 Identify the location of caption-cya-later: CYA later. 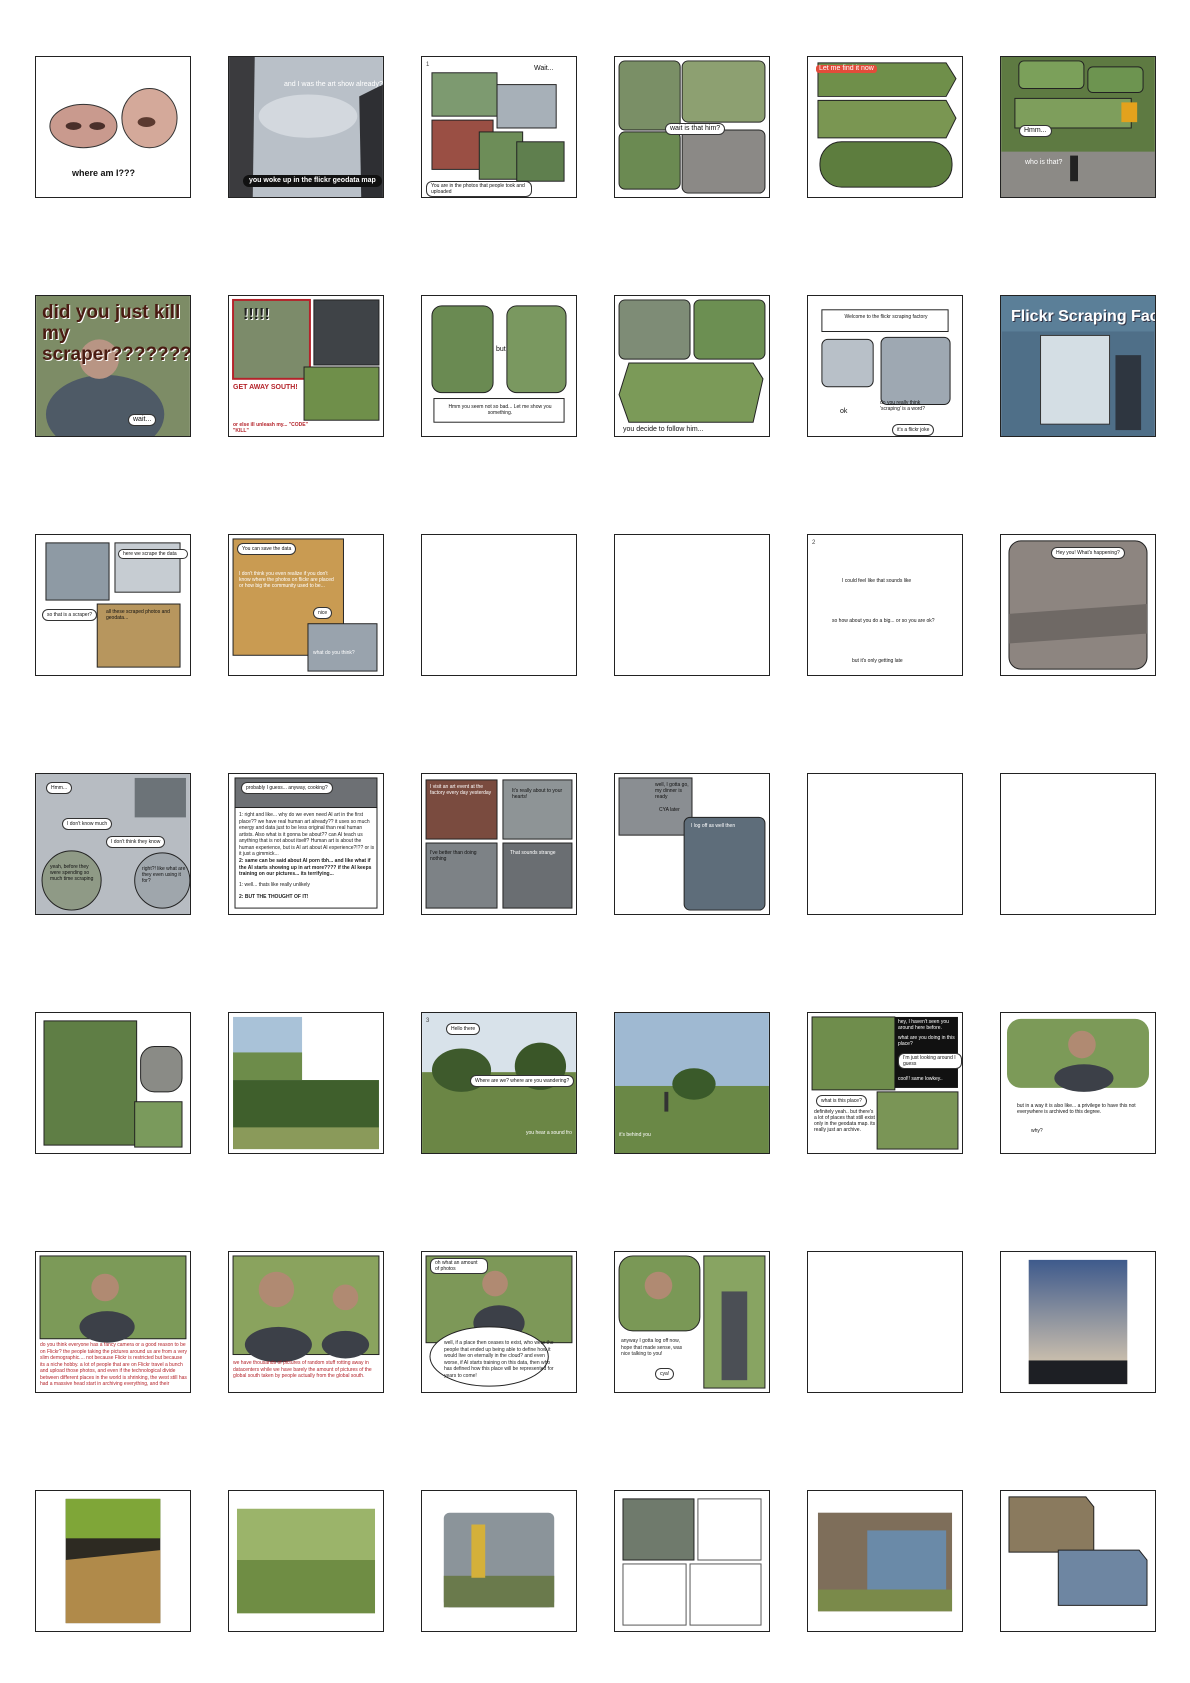
(669, 810).